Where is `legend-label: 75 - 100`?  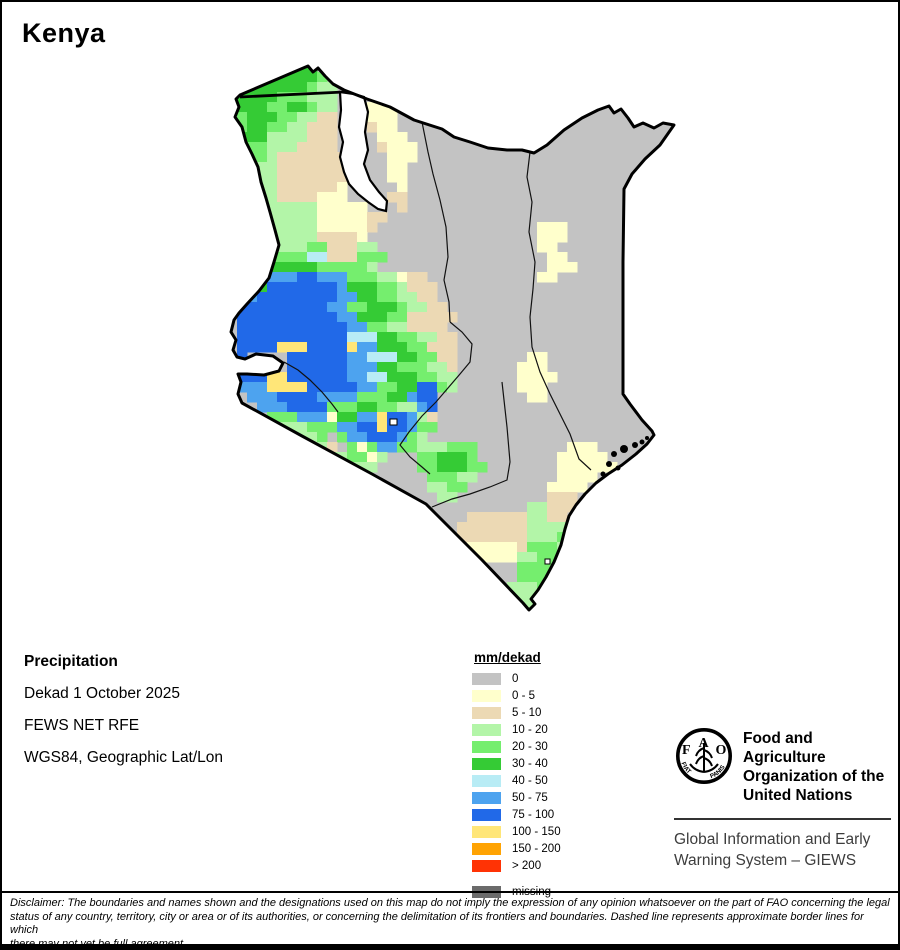
legend-label: 75 - 100 is located at coordinates (533, 815).